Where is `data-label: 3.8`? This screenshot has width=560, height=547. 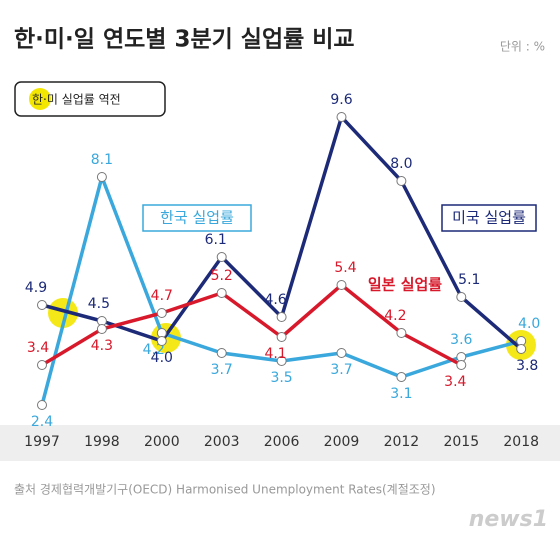 data-label: 3.8 is located at coordinates (527, 366).